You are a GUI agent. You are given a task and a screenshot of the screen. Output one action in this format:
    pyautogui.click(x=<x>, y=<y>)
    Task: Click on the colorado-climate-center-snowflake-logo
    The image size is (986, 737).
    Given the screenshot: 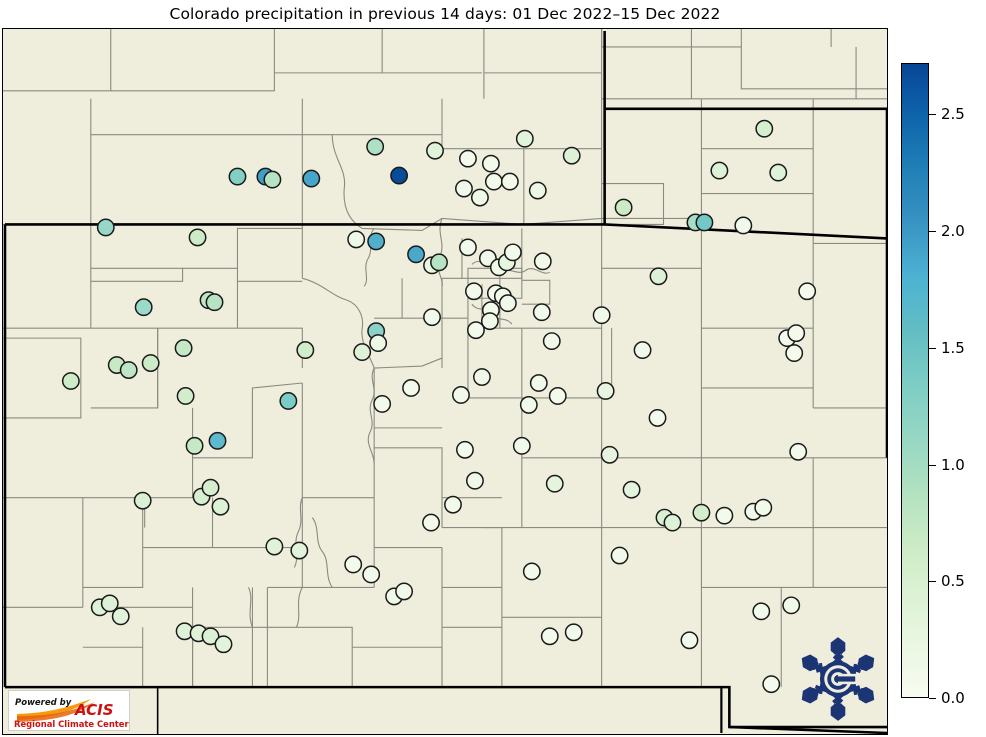 What is the action you would take?
    pyautogui.click(x=838, y=679)
    